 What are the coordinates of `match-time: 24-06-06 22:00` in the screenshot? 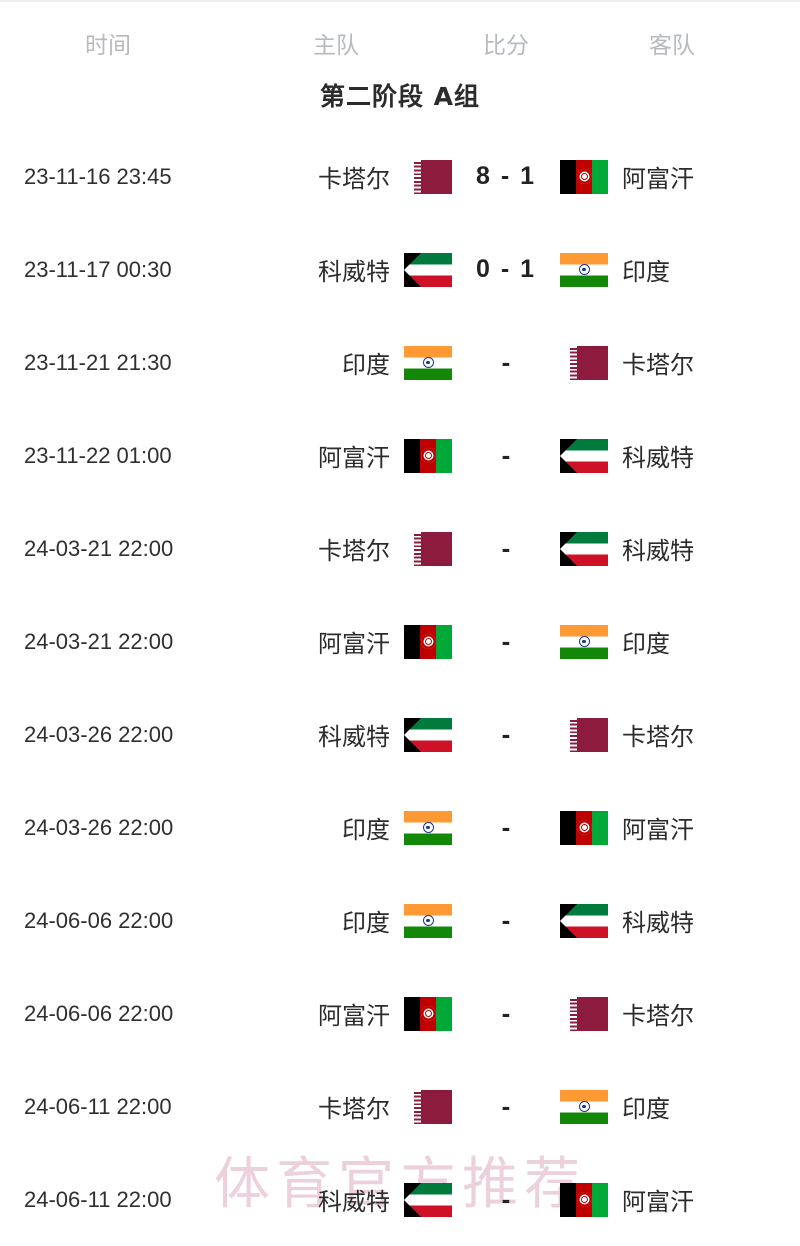 It's located at (99, 920).